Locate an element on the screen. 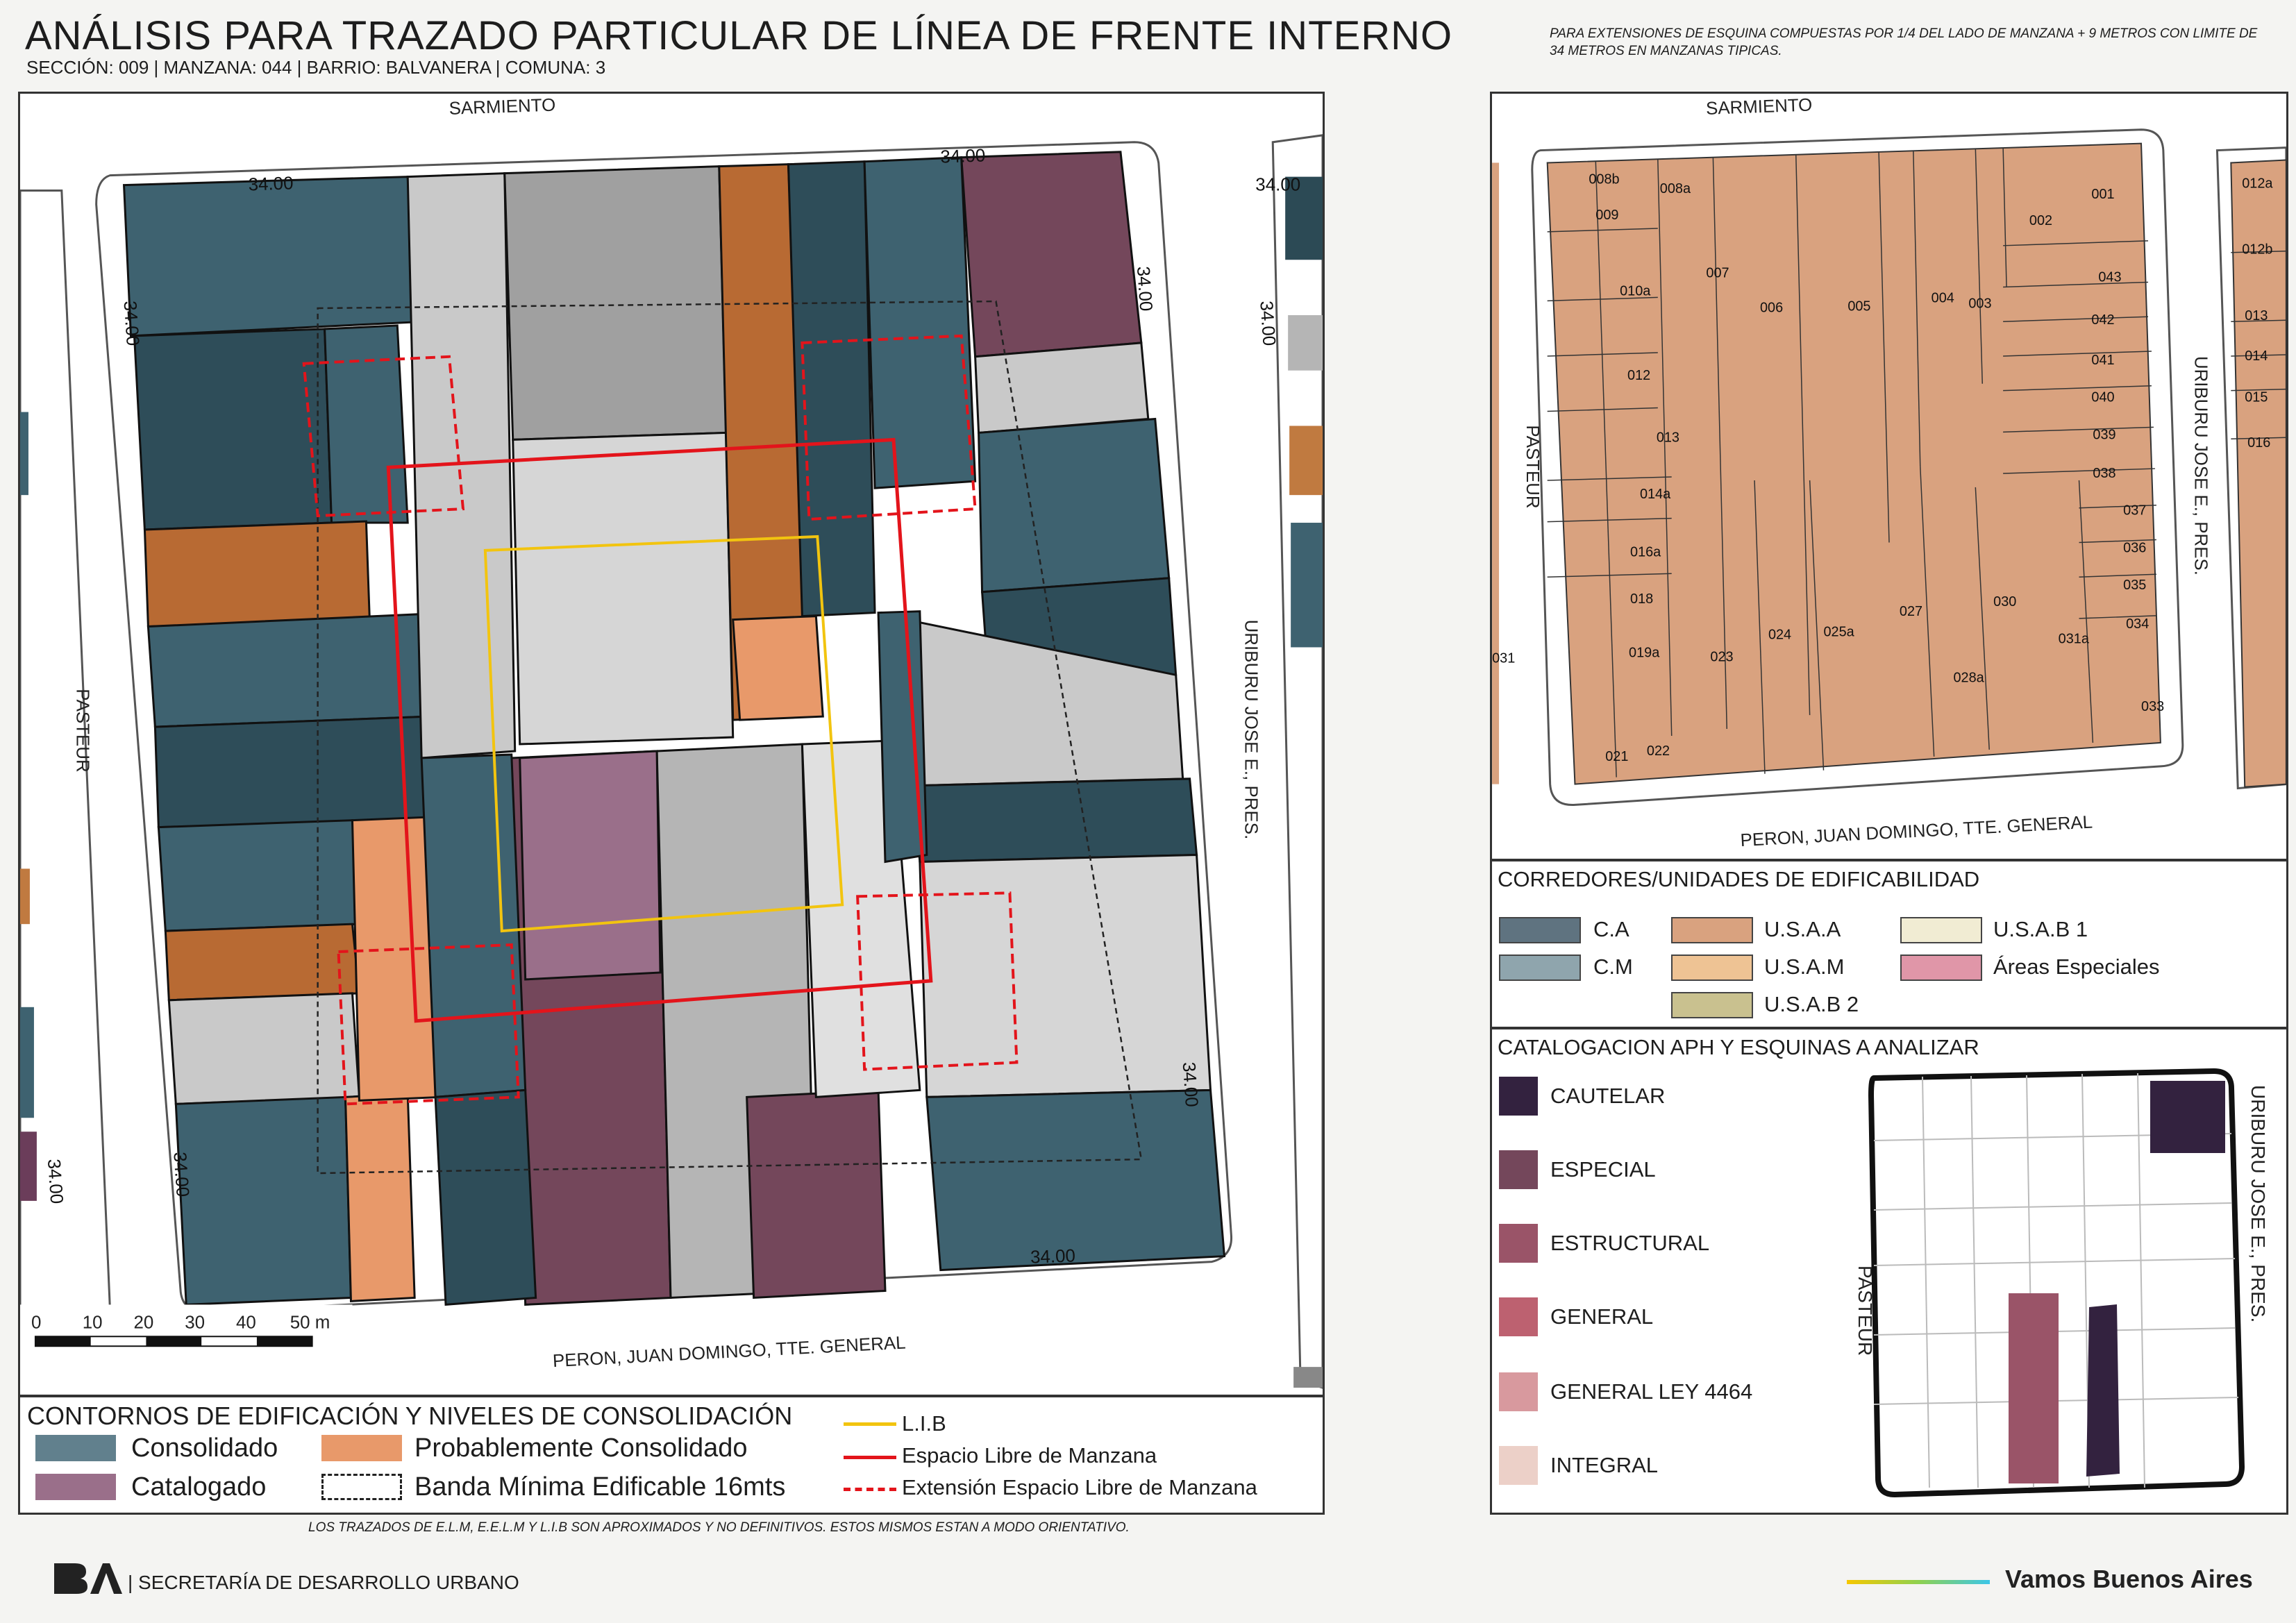  parcel-label: 043 is located at coordinates (2109, 277).